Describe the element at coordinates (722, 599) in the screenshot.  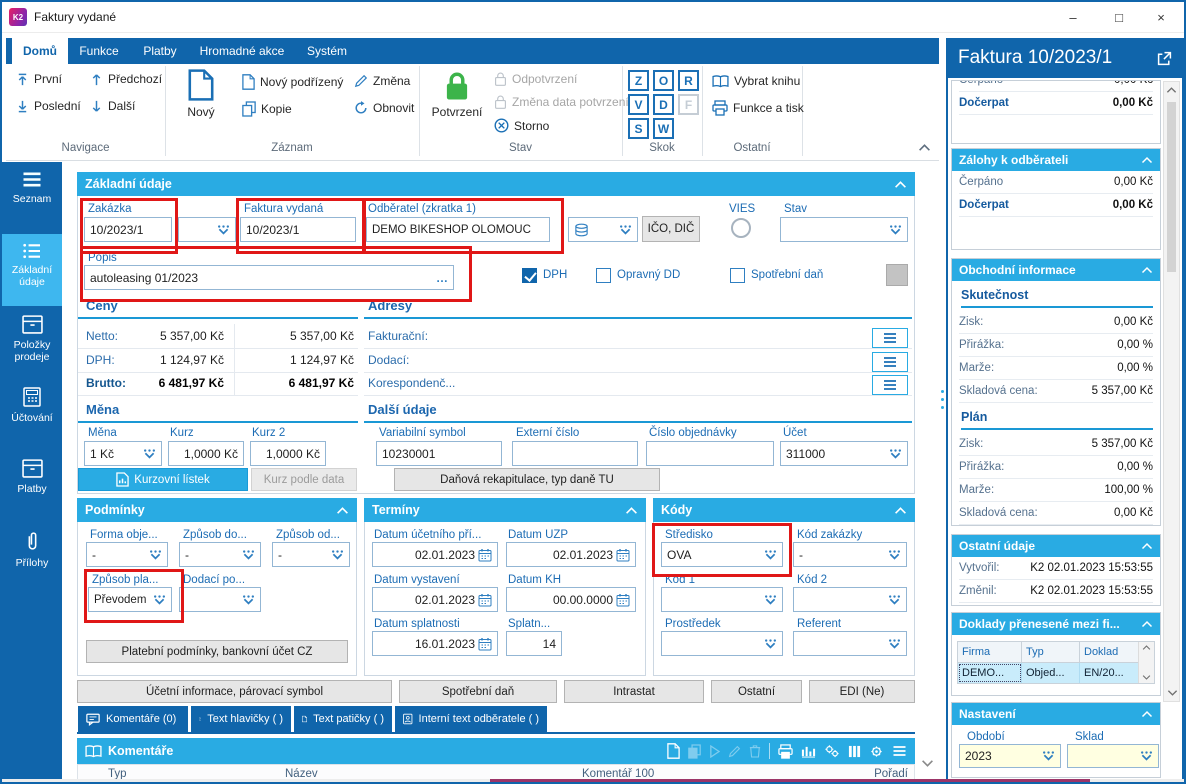
I see `kod1-combo` at that location.